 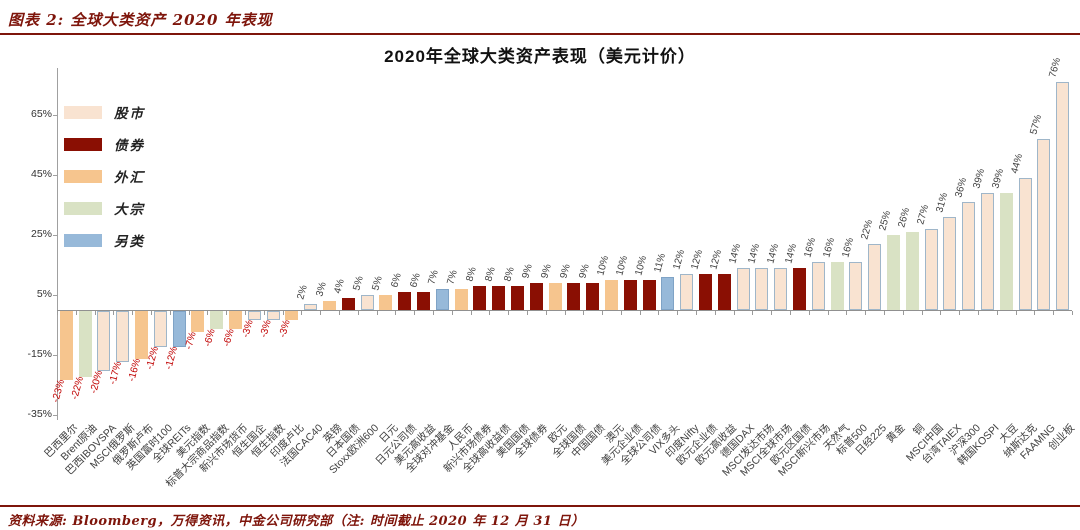 I want to click on y-axis-tick-label: 45%, so click(x=41, y=174).